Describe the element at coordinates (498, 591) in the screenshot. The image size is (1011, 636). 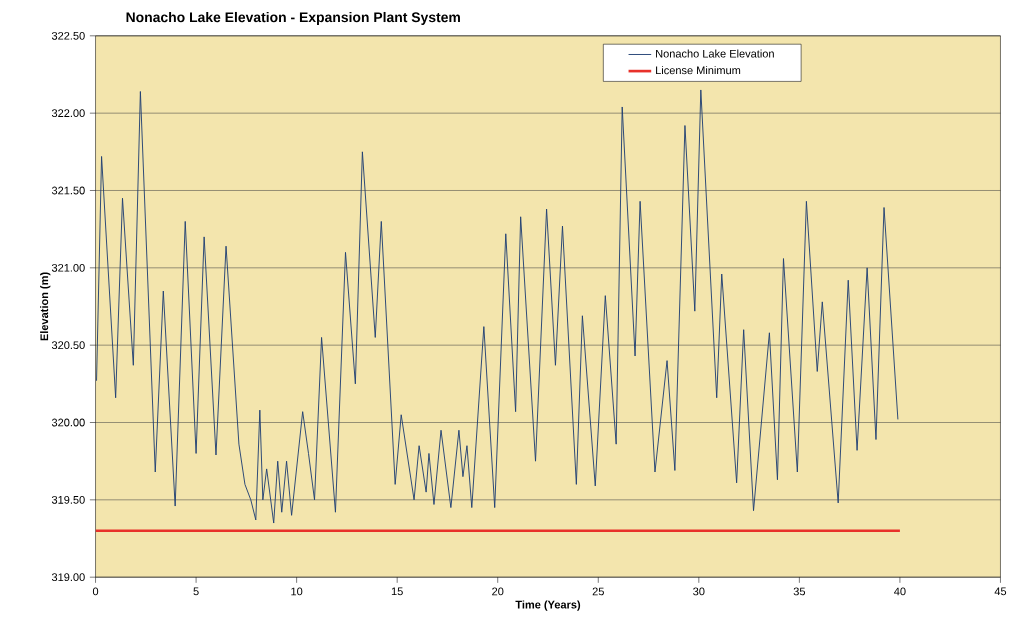
I see `x-tick-label: 20` at that location.